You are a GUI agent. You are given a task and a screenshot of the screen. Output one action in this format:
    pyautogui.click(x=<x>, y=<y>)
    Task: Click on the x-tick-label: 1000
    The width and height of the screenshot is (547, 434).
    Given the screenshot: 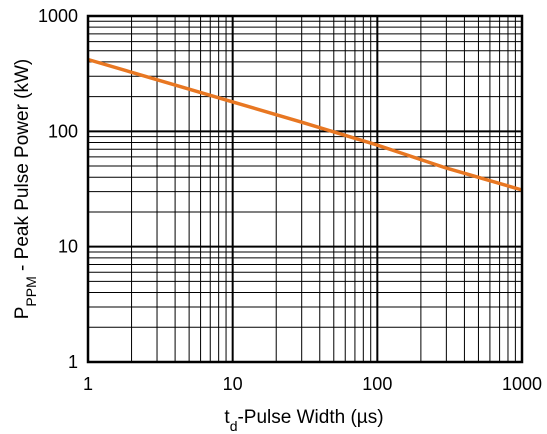 What is the action you would take?
    pyautogui.click(x=522, y=384)
    